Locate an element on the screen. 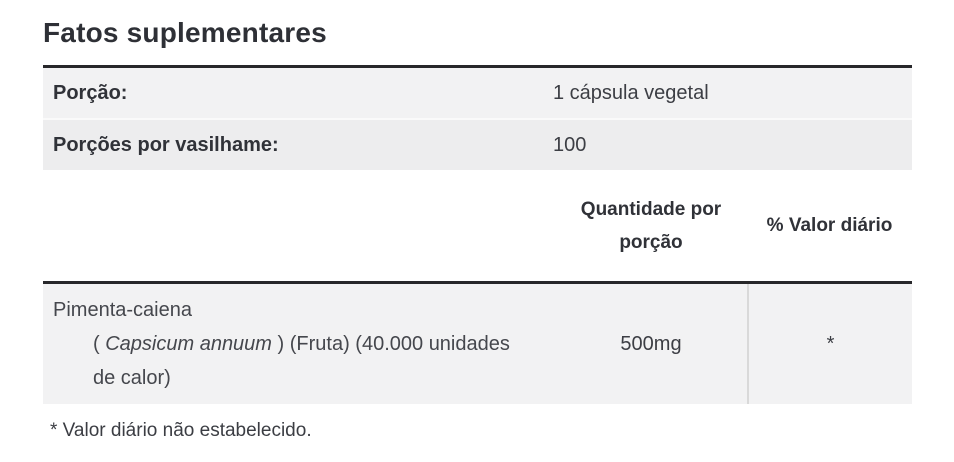 Image resolution: width=954 pixels, height=462 pixels. footnote: * Valor diário não estabelecido. is located at coordinates (181, 430).